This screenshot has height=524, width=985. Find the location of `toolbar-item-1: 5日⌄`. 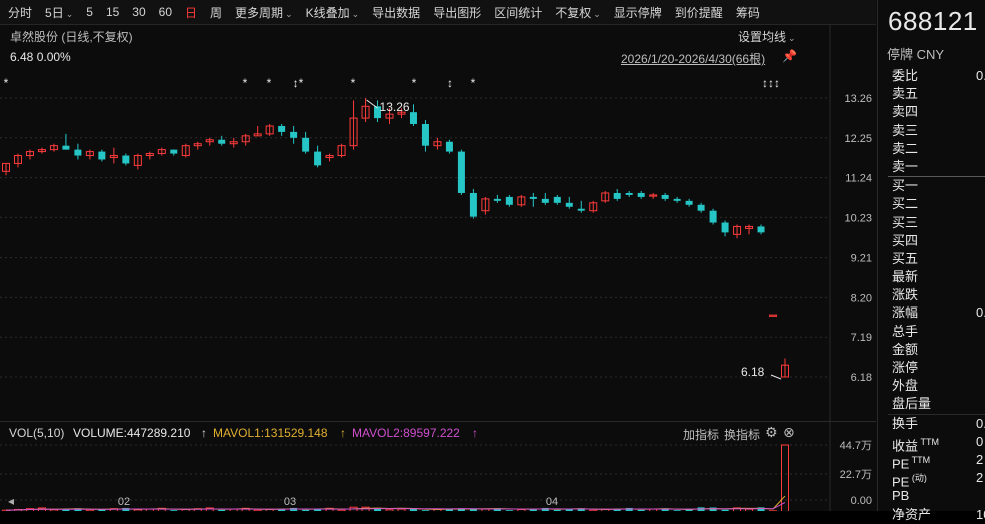

toolbar-item-1: 5日⌄ is located at coordinates (59, 12).